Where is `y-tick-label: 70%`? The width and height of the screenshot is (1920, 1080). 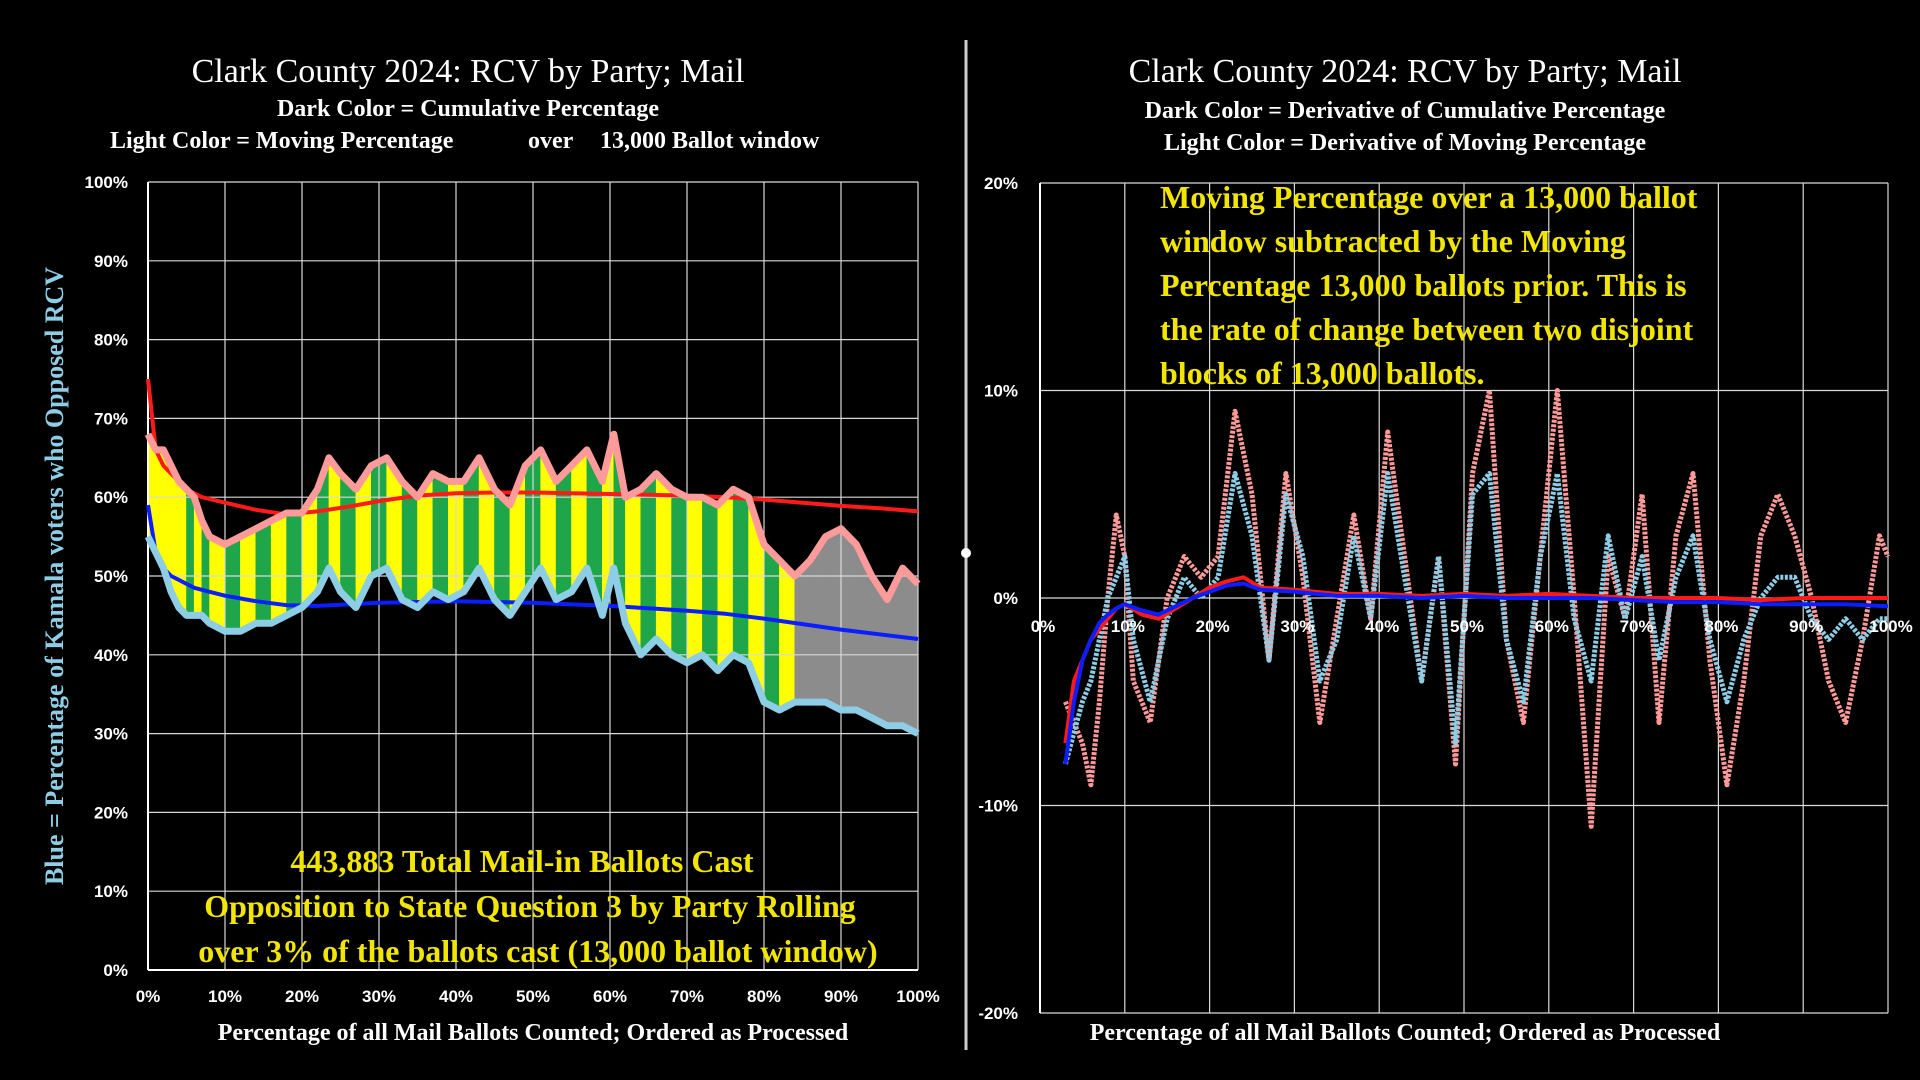 y-tick-label: 70% is located at coordinates (111, 418).